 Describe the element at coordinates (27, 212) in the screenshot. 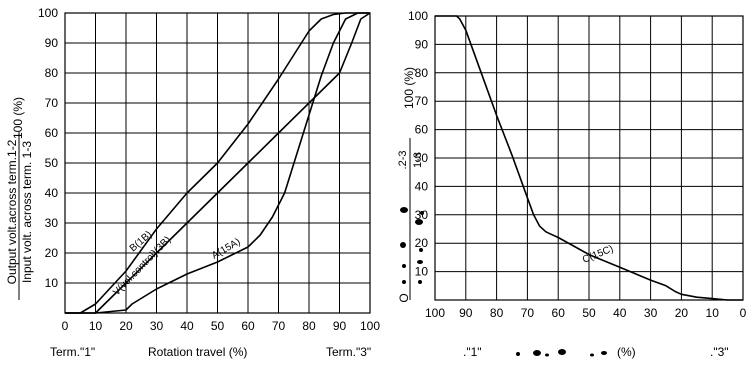

I see `y-label-denominator: Input volt. across term. 1-3` at that location.